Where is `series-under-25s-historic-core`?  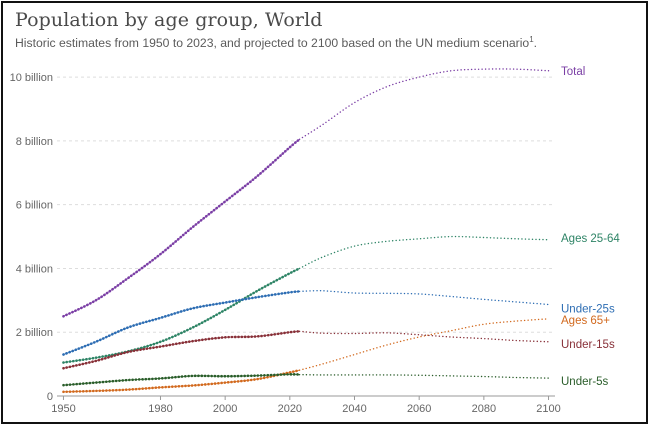 series-under-25s-historic-core is located at coordinates (181, 323).